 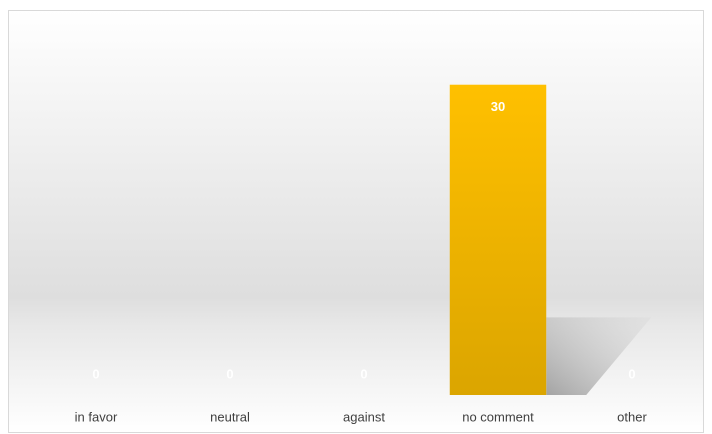 What do you see at coordinates (632, 416) in the screenshot?
I see `x-tick-label: other` at bounding box center [632, 416].